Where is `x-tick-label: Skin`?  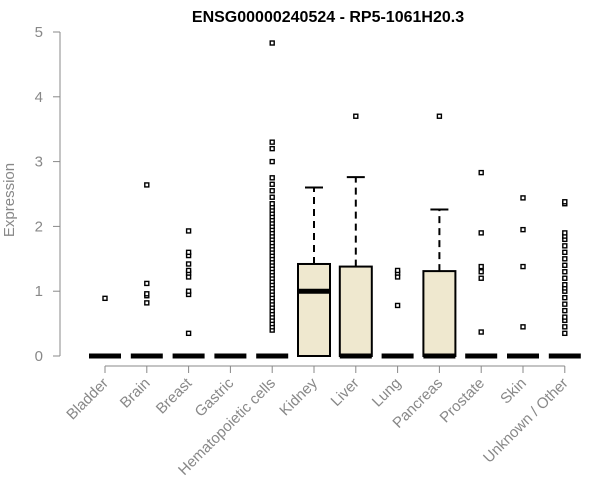 x-tick-label: Skin is located at coordinates (513, 391).